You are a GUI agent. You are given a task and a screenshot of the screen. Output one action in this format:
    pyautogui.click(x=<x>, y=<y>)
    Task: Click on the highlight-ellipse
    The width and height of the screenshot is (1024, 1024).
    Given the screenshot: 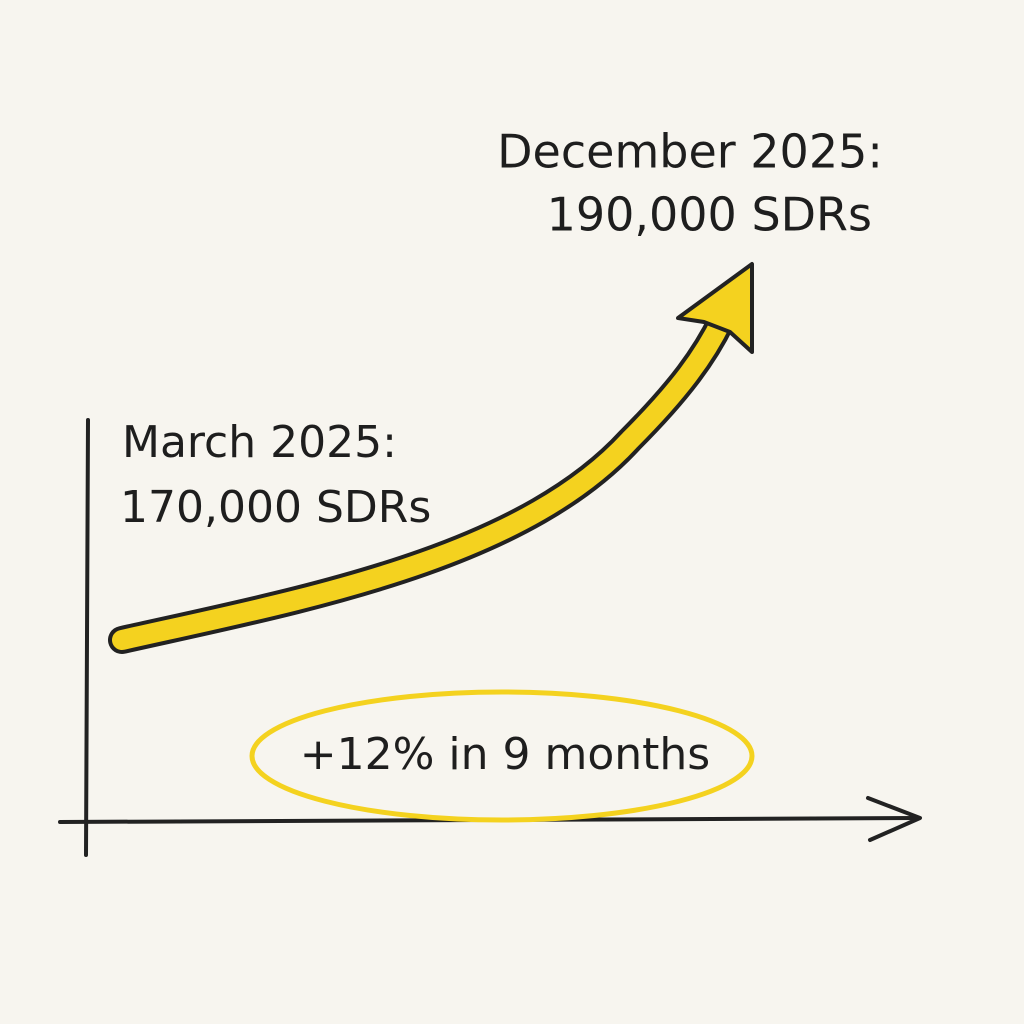 What is the action you would take?
    pyautogui.click(x=502, y=756)
    